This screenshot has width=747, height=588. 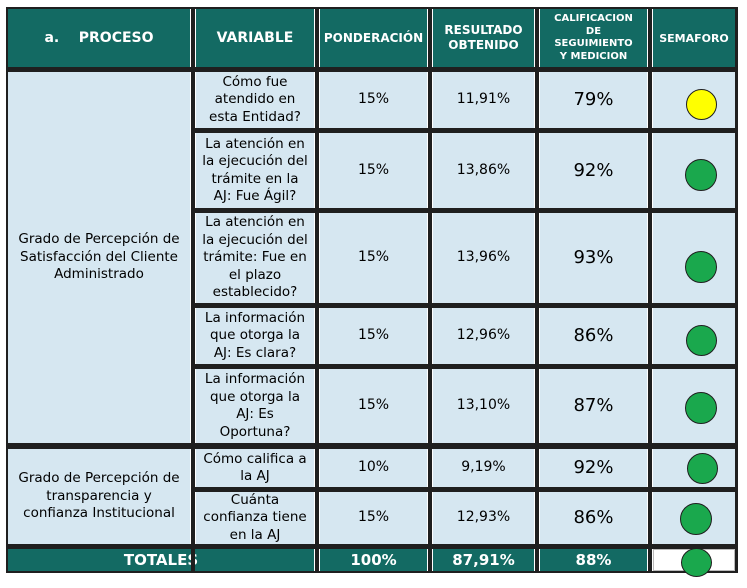 I want to click on totals-label: TOTALES, so click(x=161, y=560).